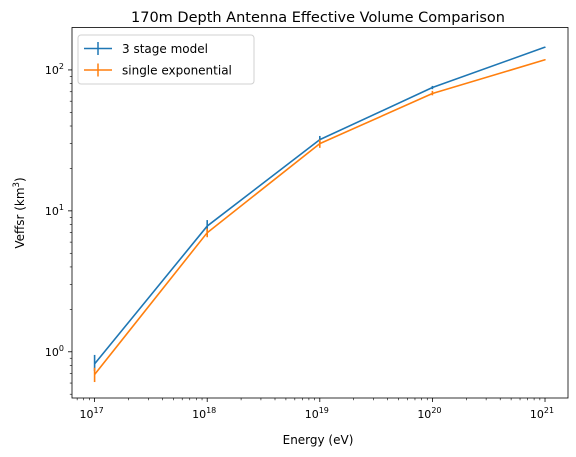 The image size is (576, 457). Describe the element at coordinates (324, 410) in the screenshot. I see `x-tick-label-exp: 19` at that location.